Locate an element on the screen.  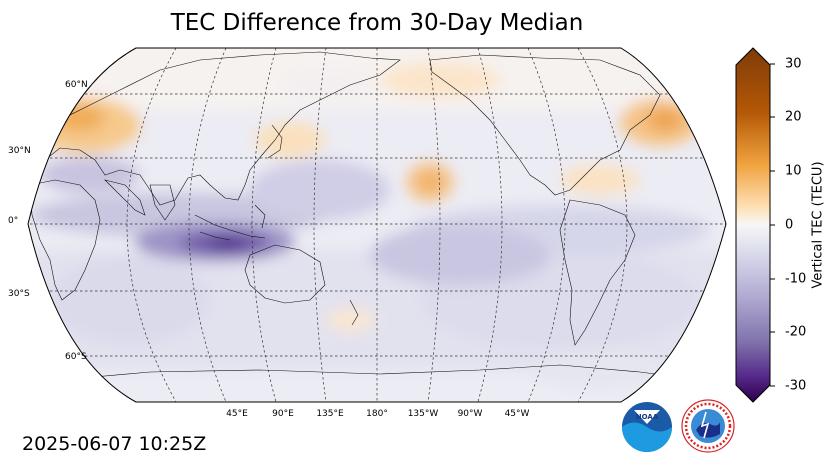
lon-label-90e: 90°E is located at coordinates (283, 414).